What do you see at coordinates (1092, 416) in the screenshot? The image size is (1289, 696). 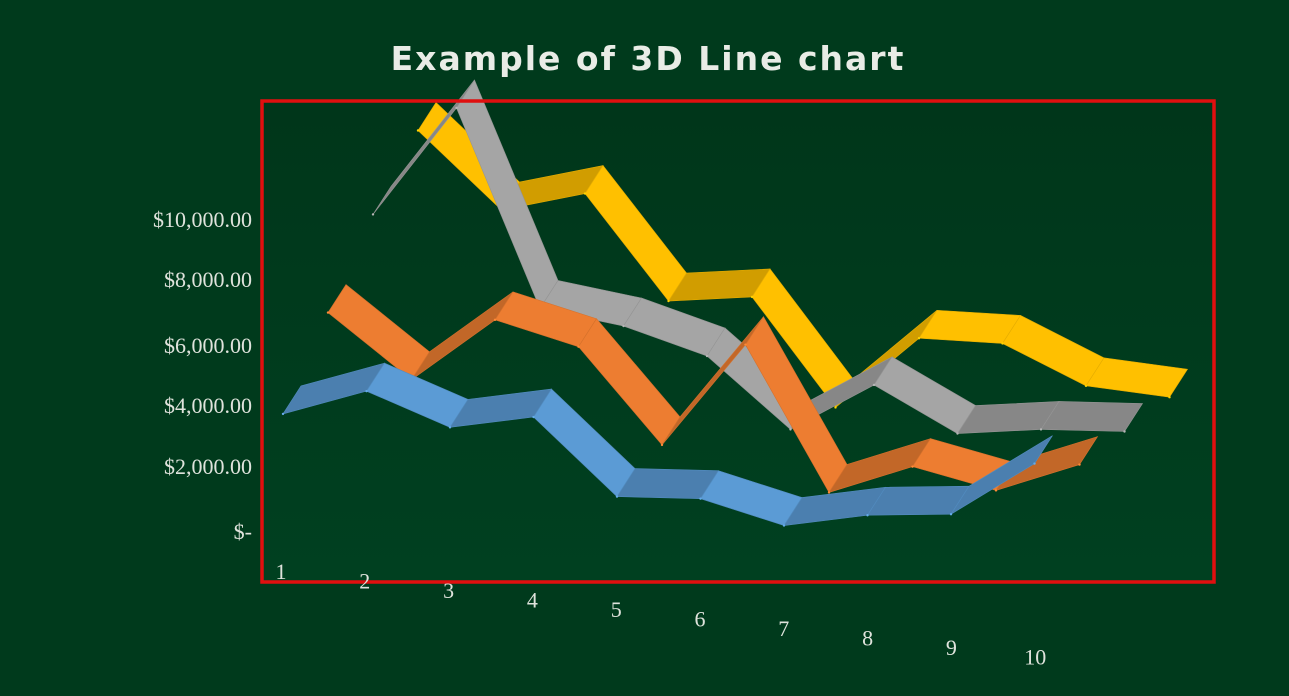 I see `series-3-segment` at bounding box center [1092, 416].